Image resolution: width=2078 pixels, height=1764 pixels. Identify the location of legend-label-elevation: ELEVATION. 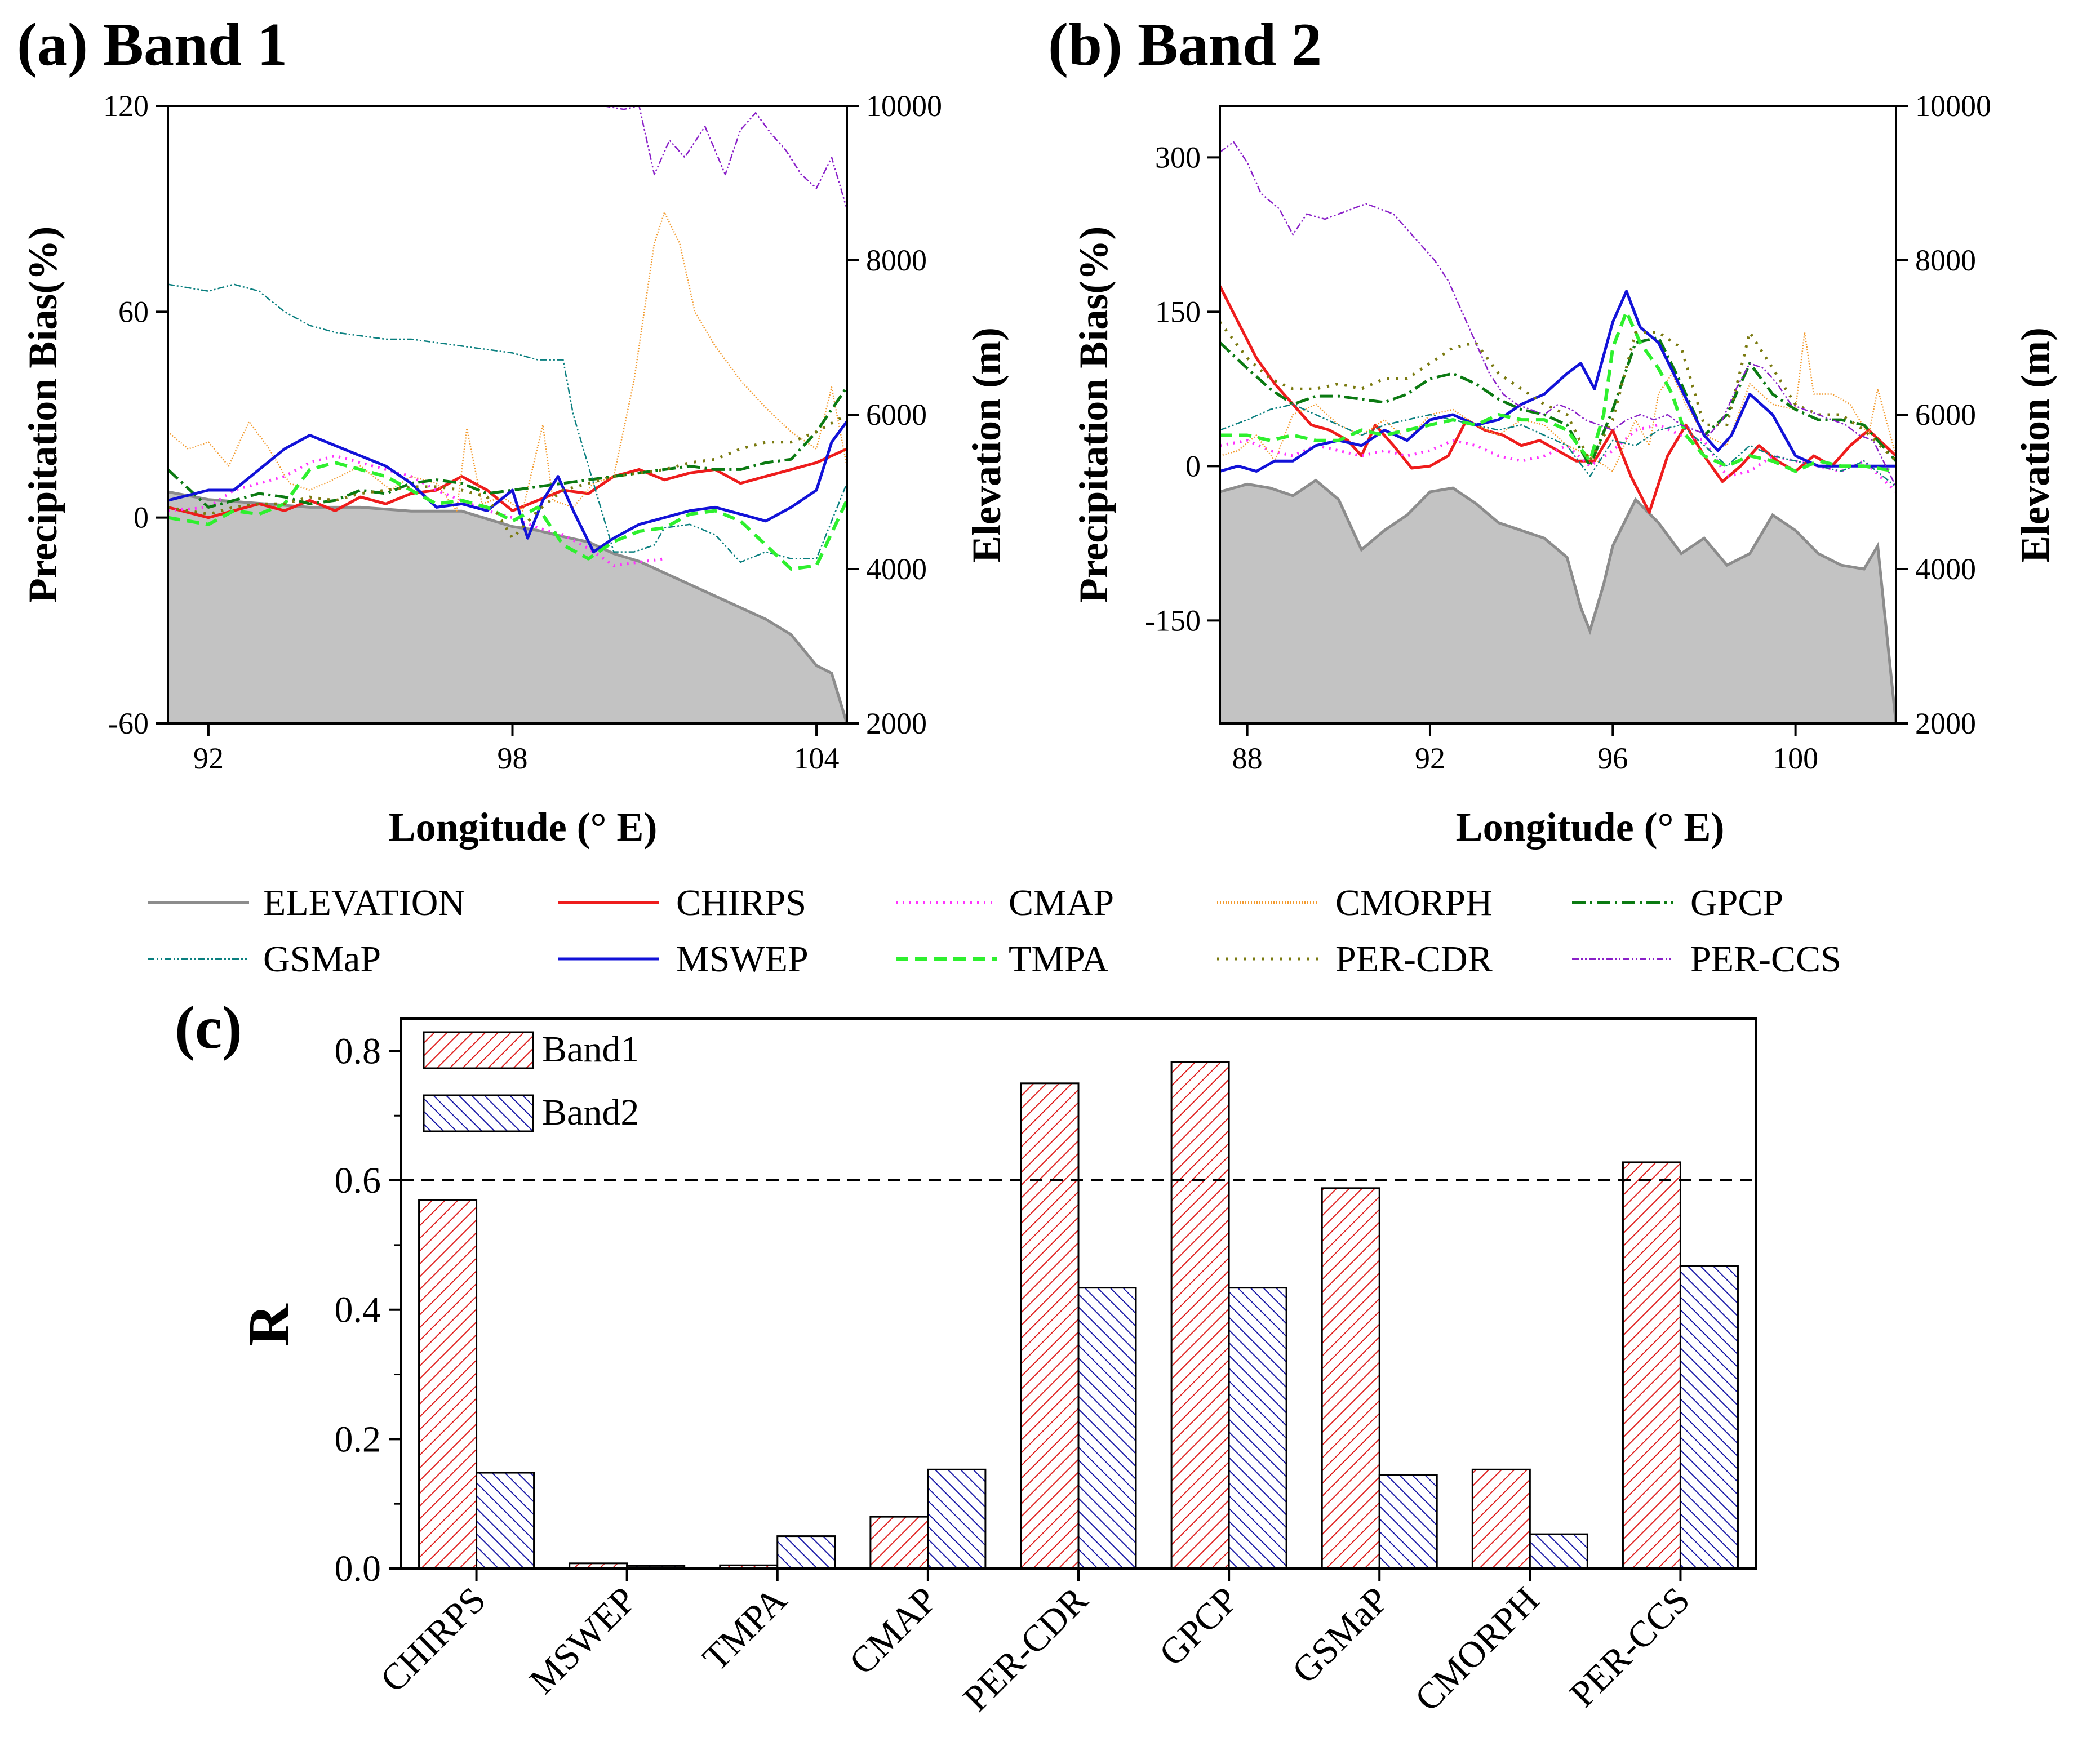
(364, 902).